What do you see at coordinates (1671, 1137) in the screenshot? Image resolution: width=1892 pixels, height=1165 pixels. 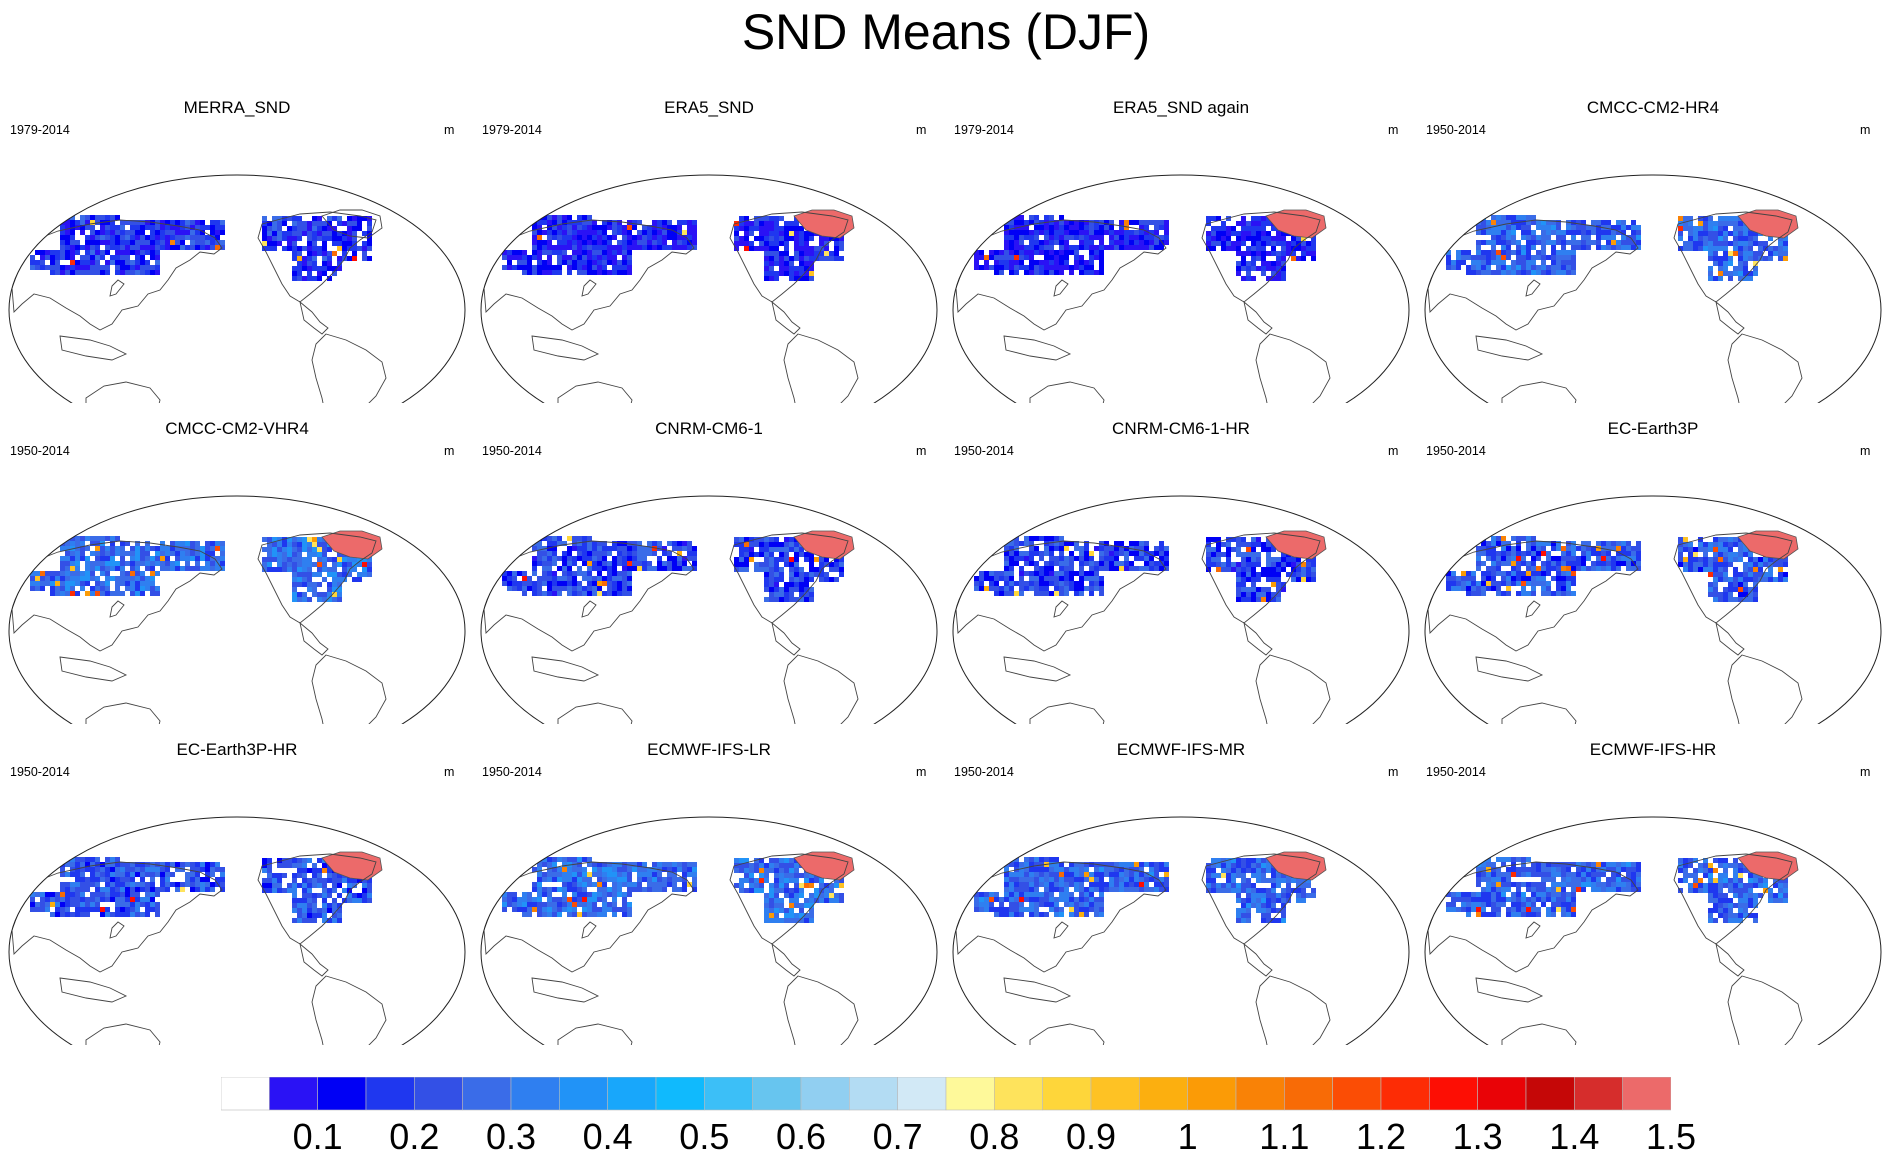 I see `colorbar-tick-label: 1.5` at bounding box center [1671, 1137].